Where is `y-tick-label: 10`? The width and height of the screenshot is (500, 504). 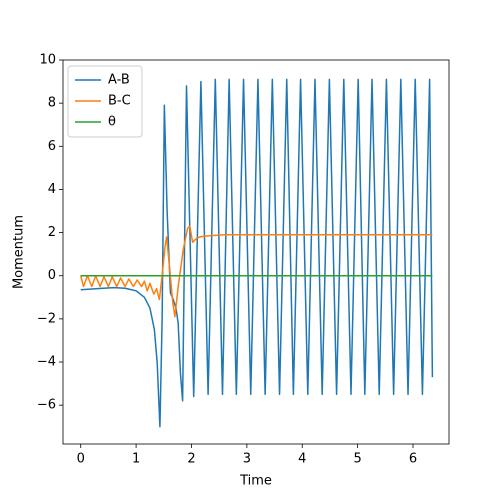 y-tick-label: 10 is located at coordinates (47, 60).